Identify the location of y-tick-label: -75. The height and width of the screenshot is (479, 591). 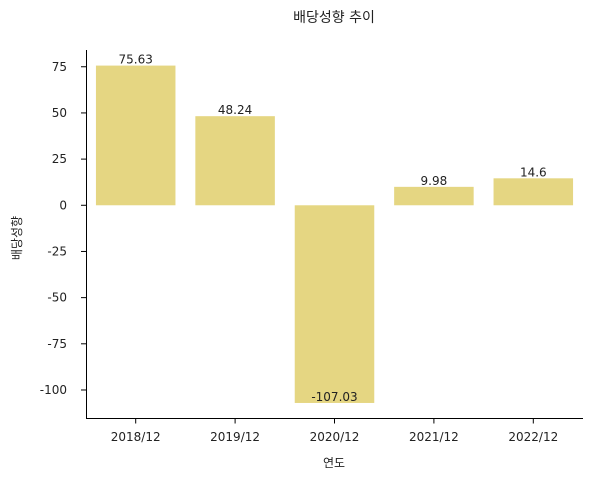
(57, 344).